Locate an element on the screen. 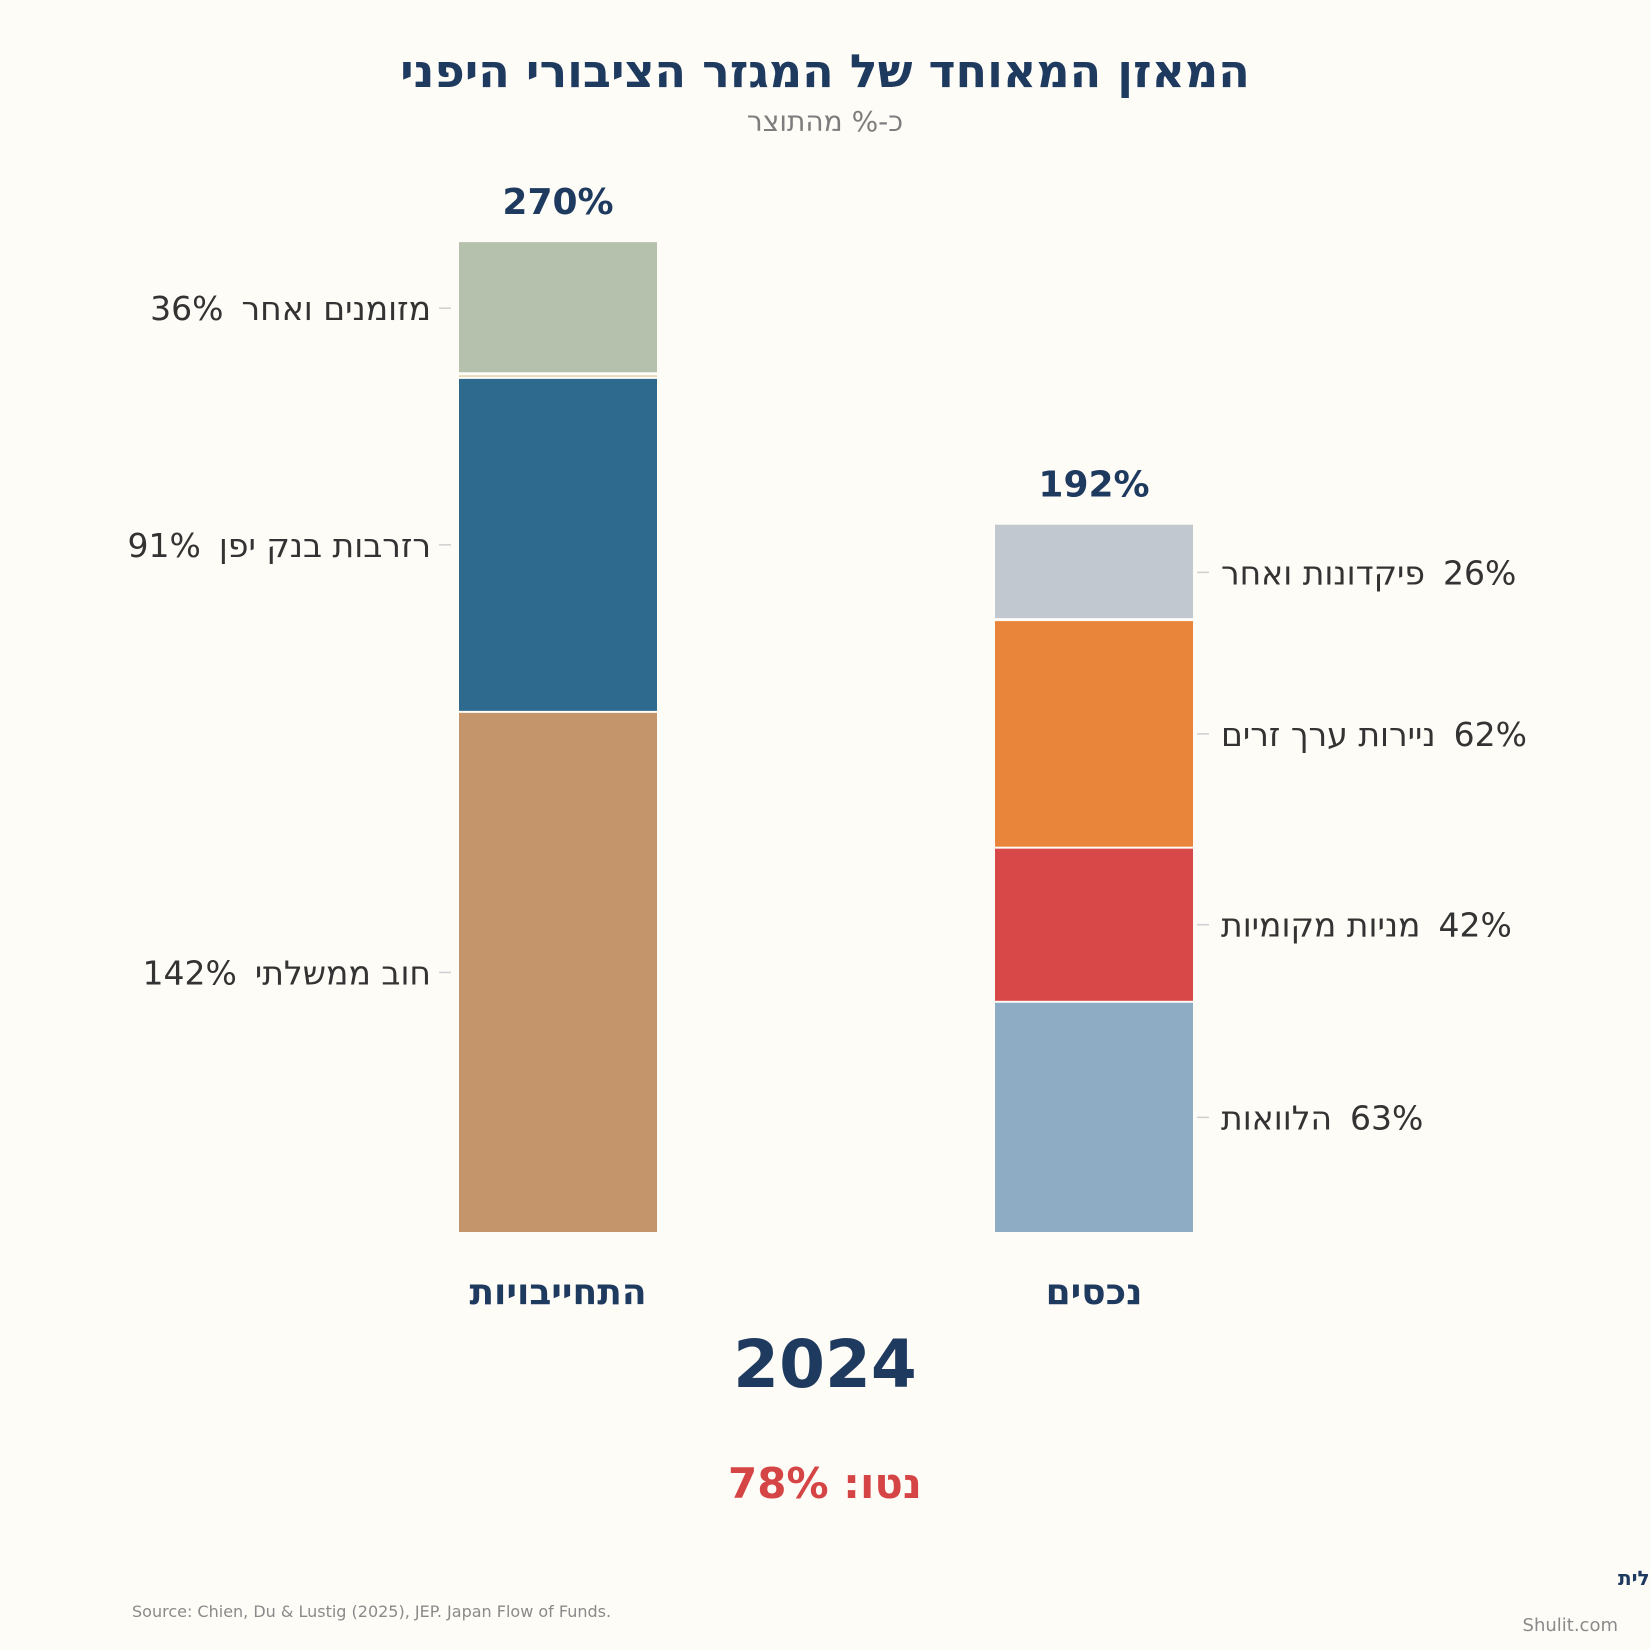 The image size is (1650, 1650). segment-value-label: 62% is located at coordinates (1490, 734).